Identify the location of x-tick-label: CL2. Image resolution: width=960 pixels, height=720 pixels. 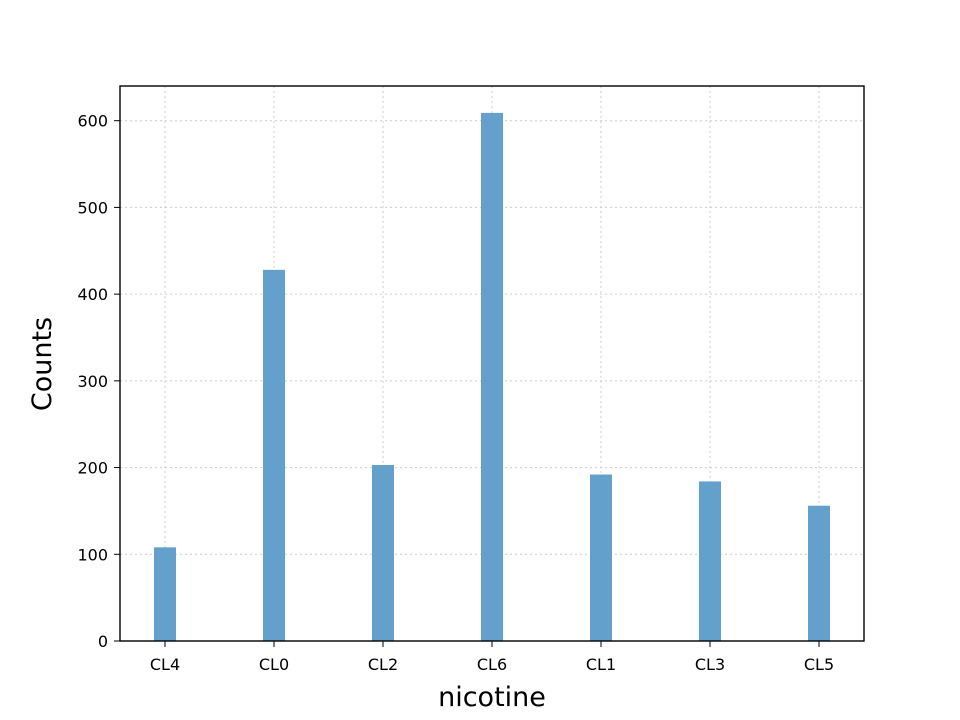
(383, 664).